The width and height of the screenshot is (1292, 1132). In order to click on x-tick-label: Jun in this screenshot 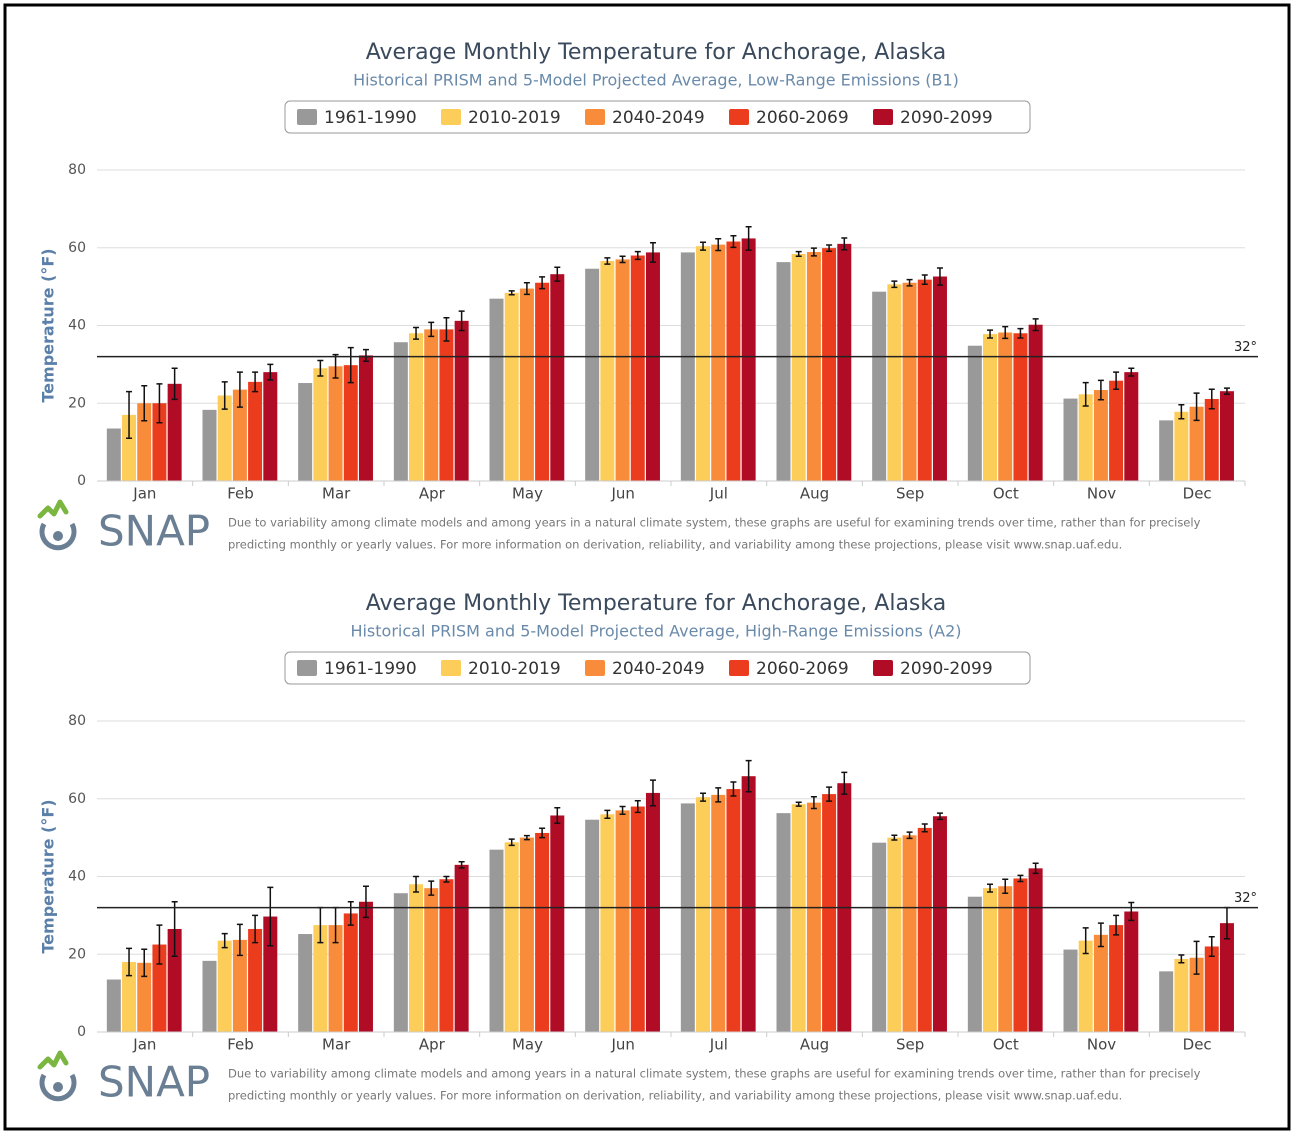, I will do `click(622, 1045)`.